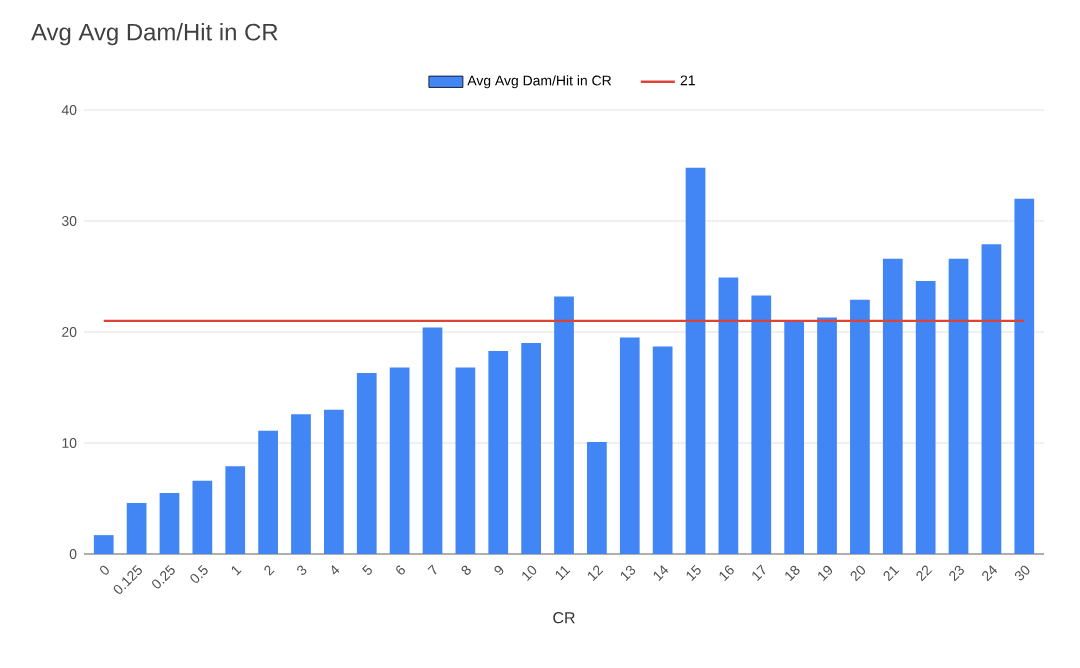 Image resolution: width=1080 pixels, height=668 pixels. Describe the element at coordinates (154, 34) in the screenshot. I see `chart-title: Avg Avg Dam/Hit in CR` at that location.